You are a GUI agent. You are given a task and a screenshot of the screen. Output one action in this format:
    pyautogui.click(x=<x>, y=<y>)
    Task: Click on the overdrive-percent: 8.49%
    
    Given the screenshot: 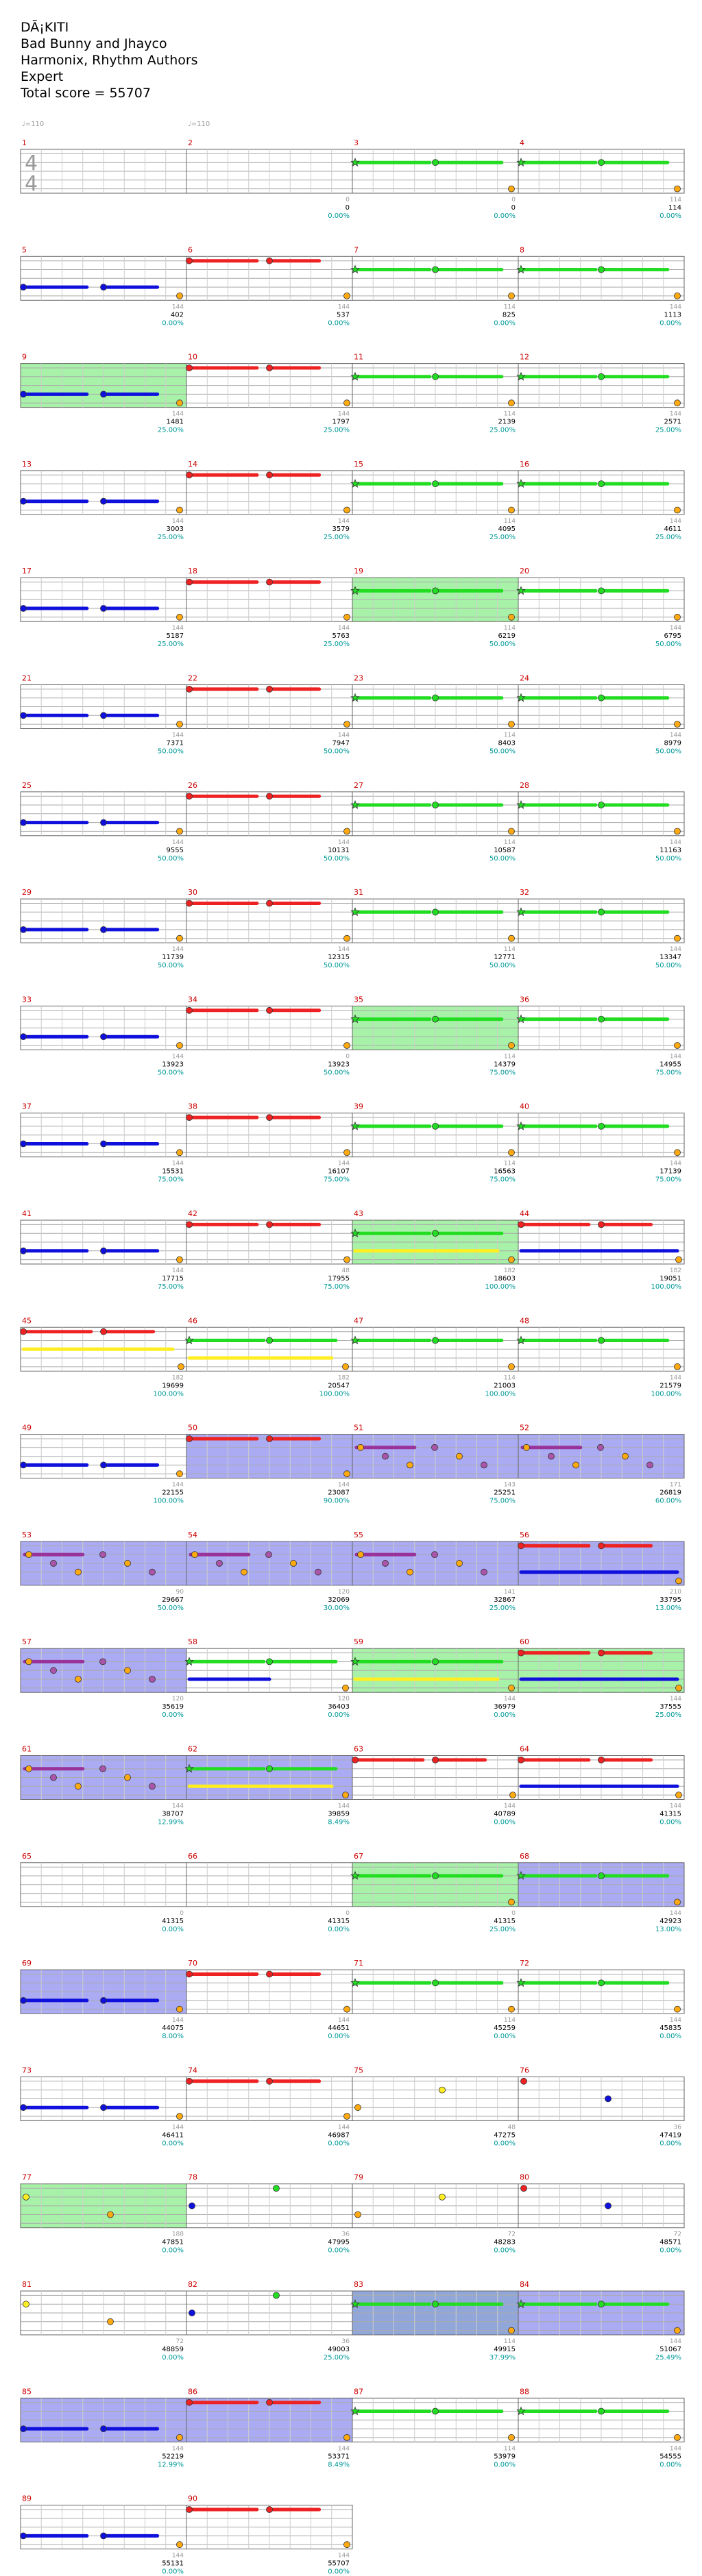 What is the action you would take?
    pyautogui.click(x=339, y=2464)
    